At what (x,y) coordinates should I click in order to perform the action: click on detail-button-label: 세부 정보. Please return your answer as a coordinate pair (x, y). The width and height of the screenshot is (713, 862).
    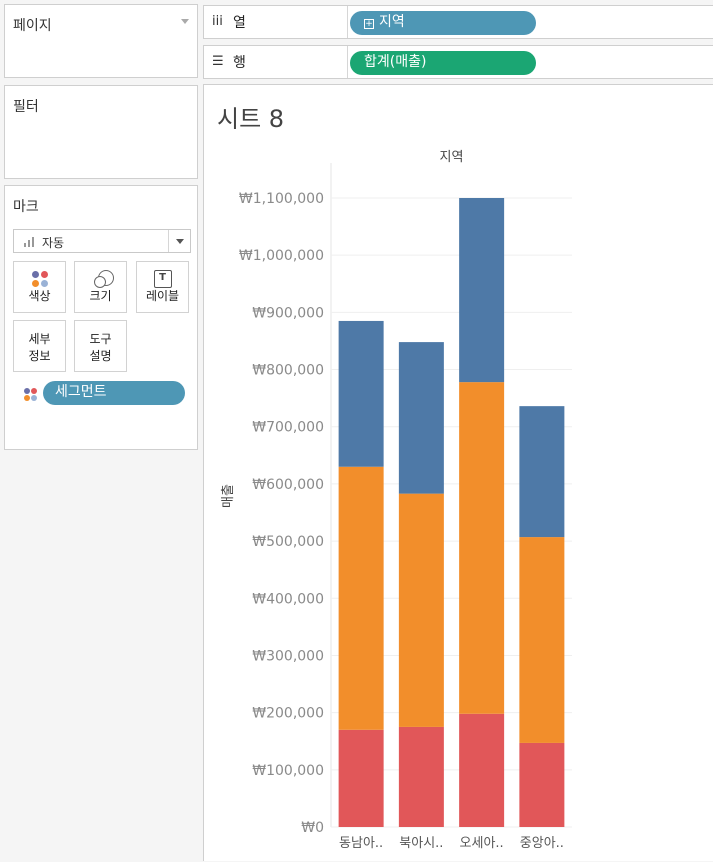
    Looking at the image, I should click on (39, 347).